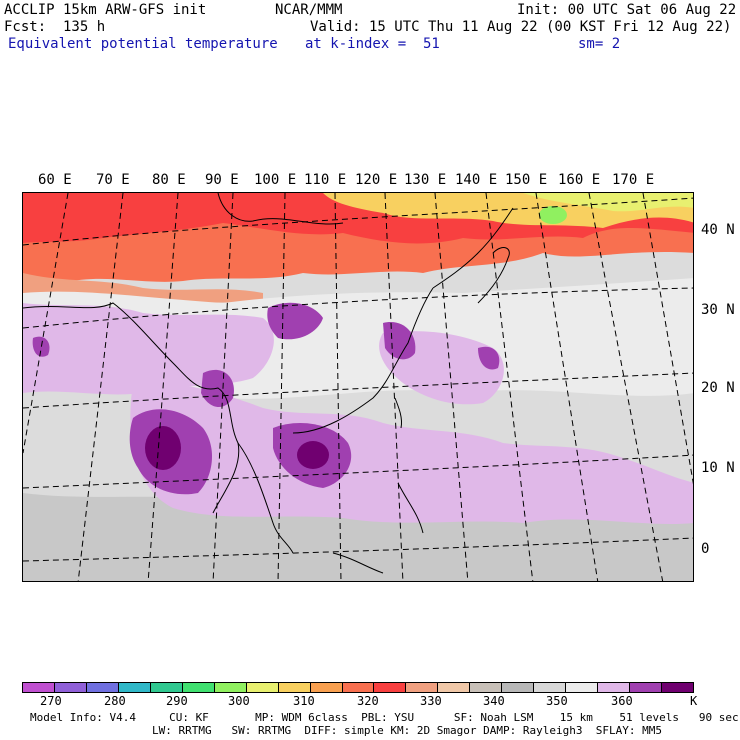 Image resolution: width=740 pixels, height=740 pixels. What do you see at coordinates (557, 701) in the screenshot?
I see `colorbar-tick-label: 350` at bounding box center [557, 701].